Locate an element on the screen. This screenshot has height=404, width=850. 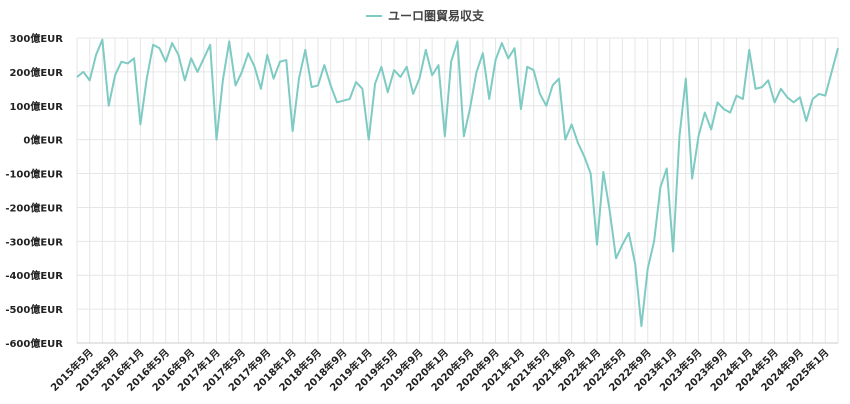
y-tick-label: 0億EUR is located at coordinates (43, 140).